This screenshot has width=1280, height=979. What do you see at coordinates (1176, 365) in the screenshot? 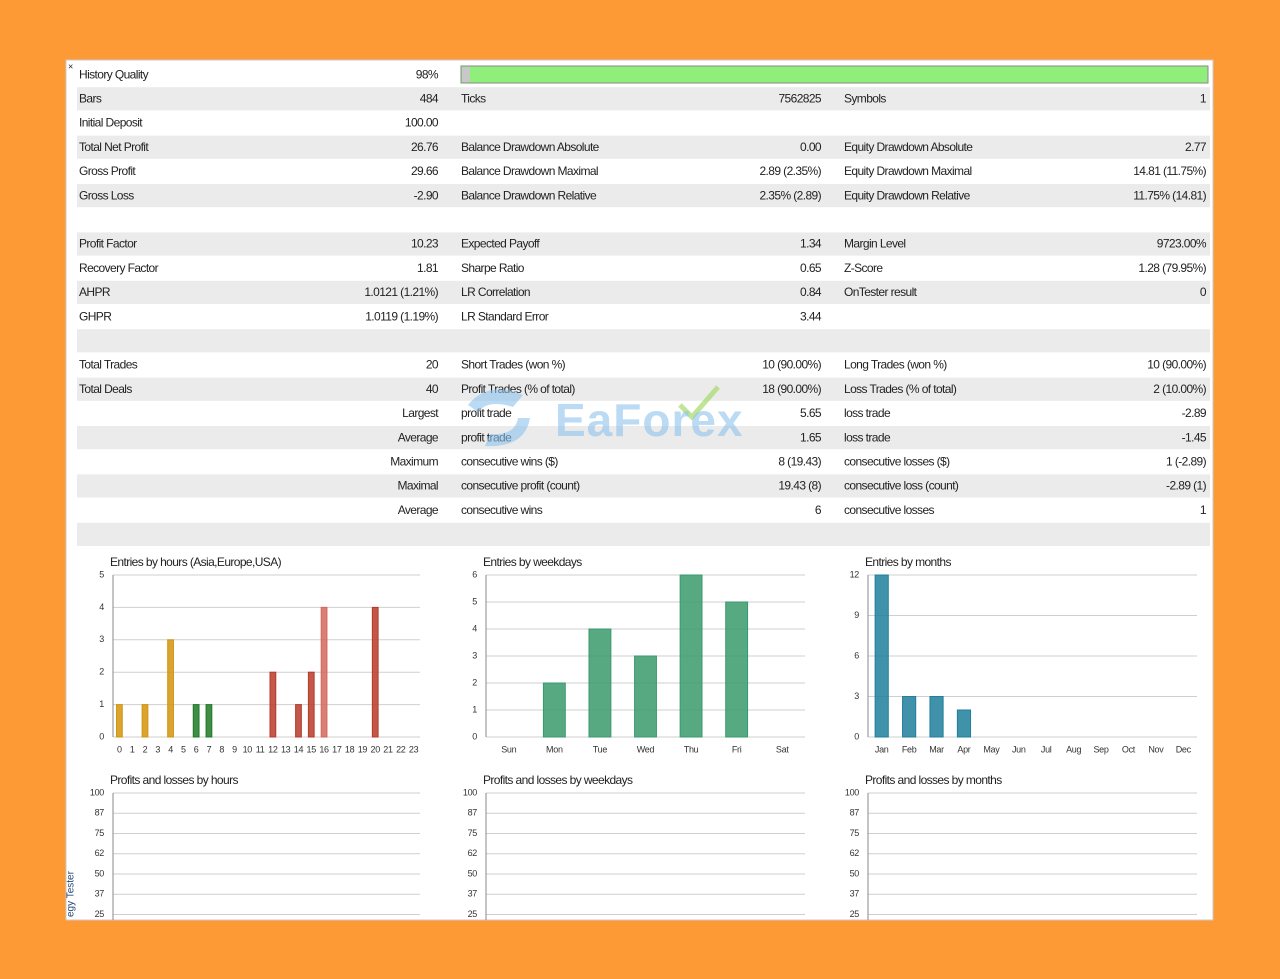
I see `cell-value: 10 (90.00%)` at bounding box center [1176, 365].